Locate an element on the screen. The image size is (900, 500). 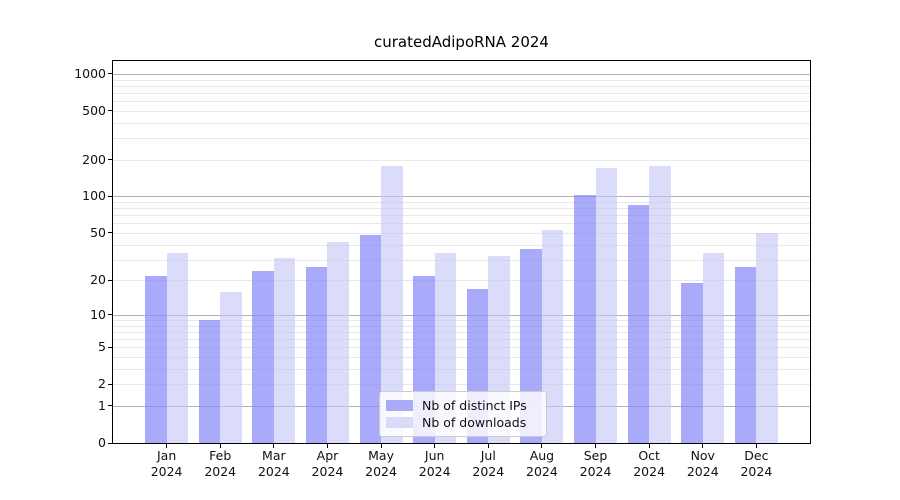
legend-swatch-distinct-ips is located at coordinates (399, 405).